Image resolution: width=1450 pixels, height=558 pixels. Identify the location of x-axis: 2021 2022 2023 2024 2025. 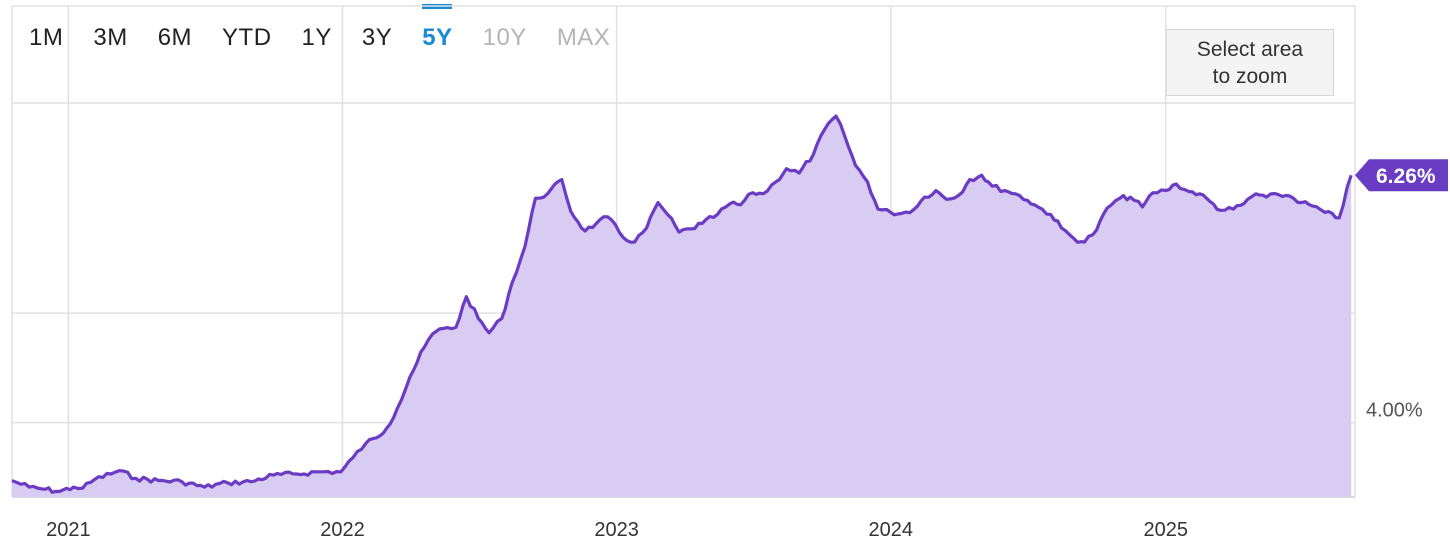
(617, 530).